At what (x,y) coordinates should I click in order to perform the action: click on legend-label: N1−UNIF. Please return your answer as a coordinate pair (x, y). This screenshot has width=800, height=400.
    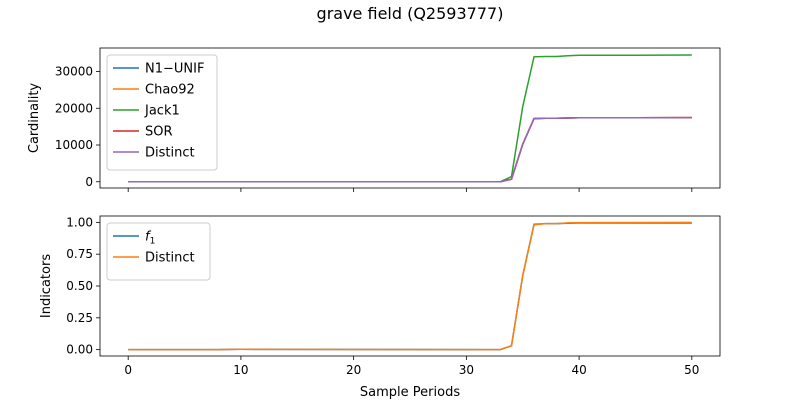
    Looking at the image, I should click on (174, 69).